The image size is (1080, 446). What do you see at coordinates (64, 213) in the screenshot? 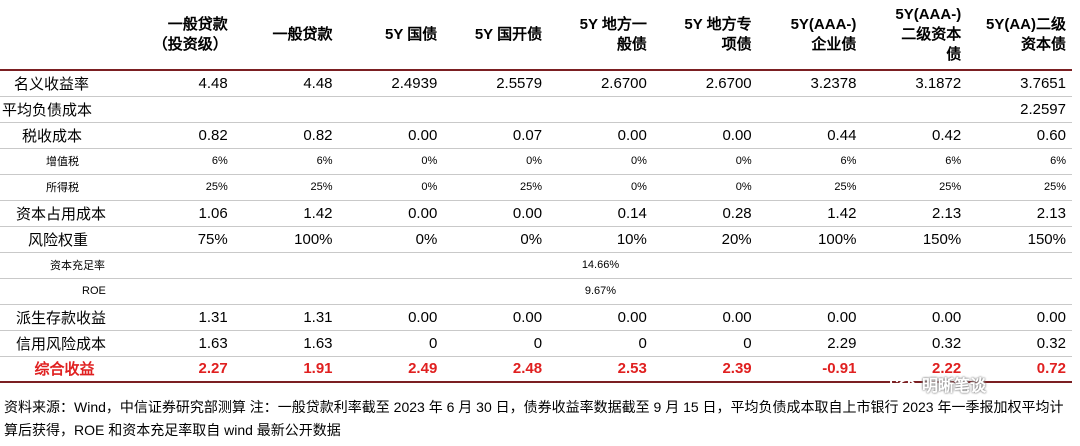
I see `row-label: 资本占用成本` at bounding box center [64, 213].